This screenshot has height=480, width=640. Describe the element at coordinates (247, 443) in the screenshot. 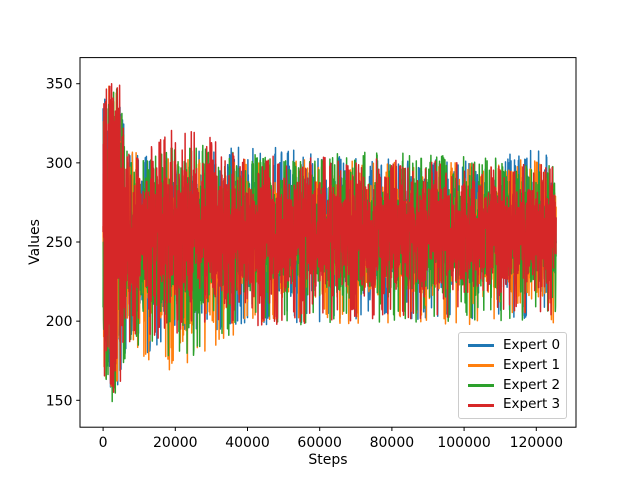

I see `x-tick-label: 40000` at that location.